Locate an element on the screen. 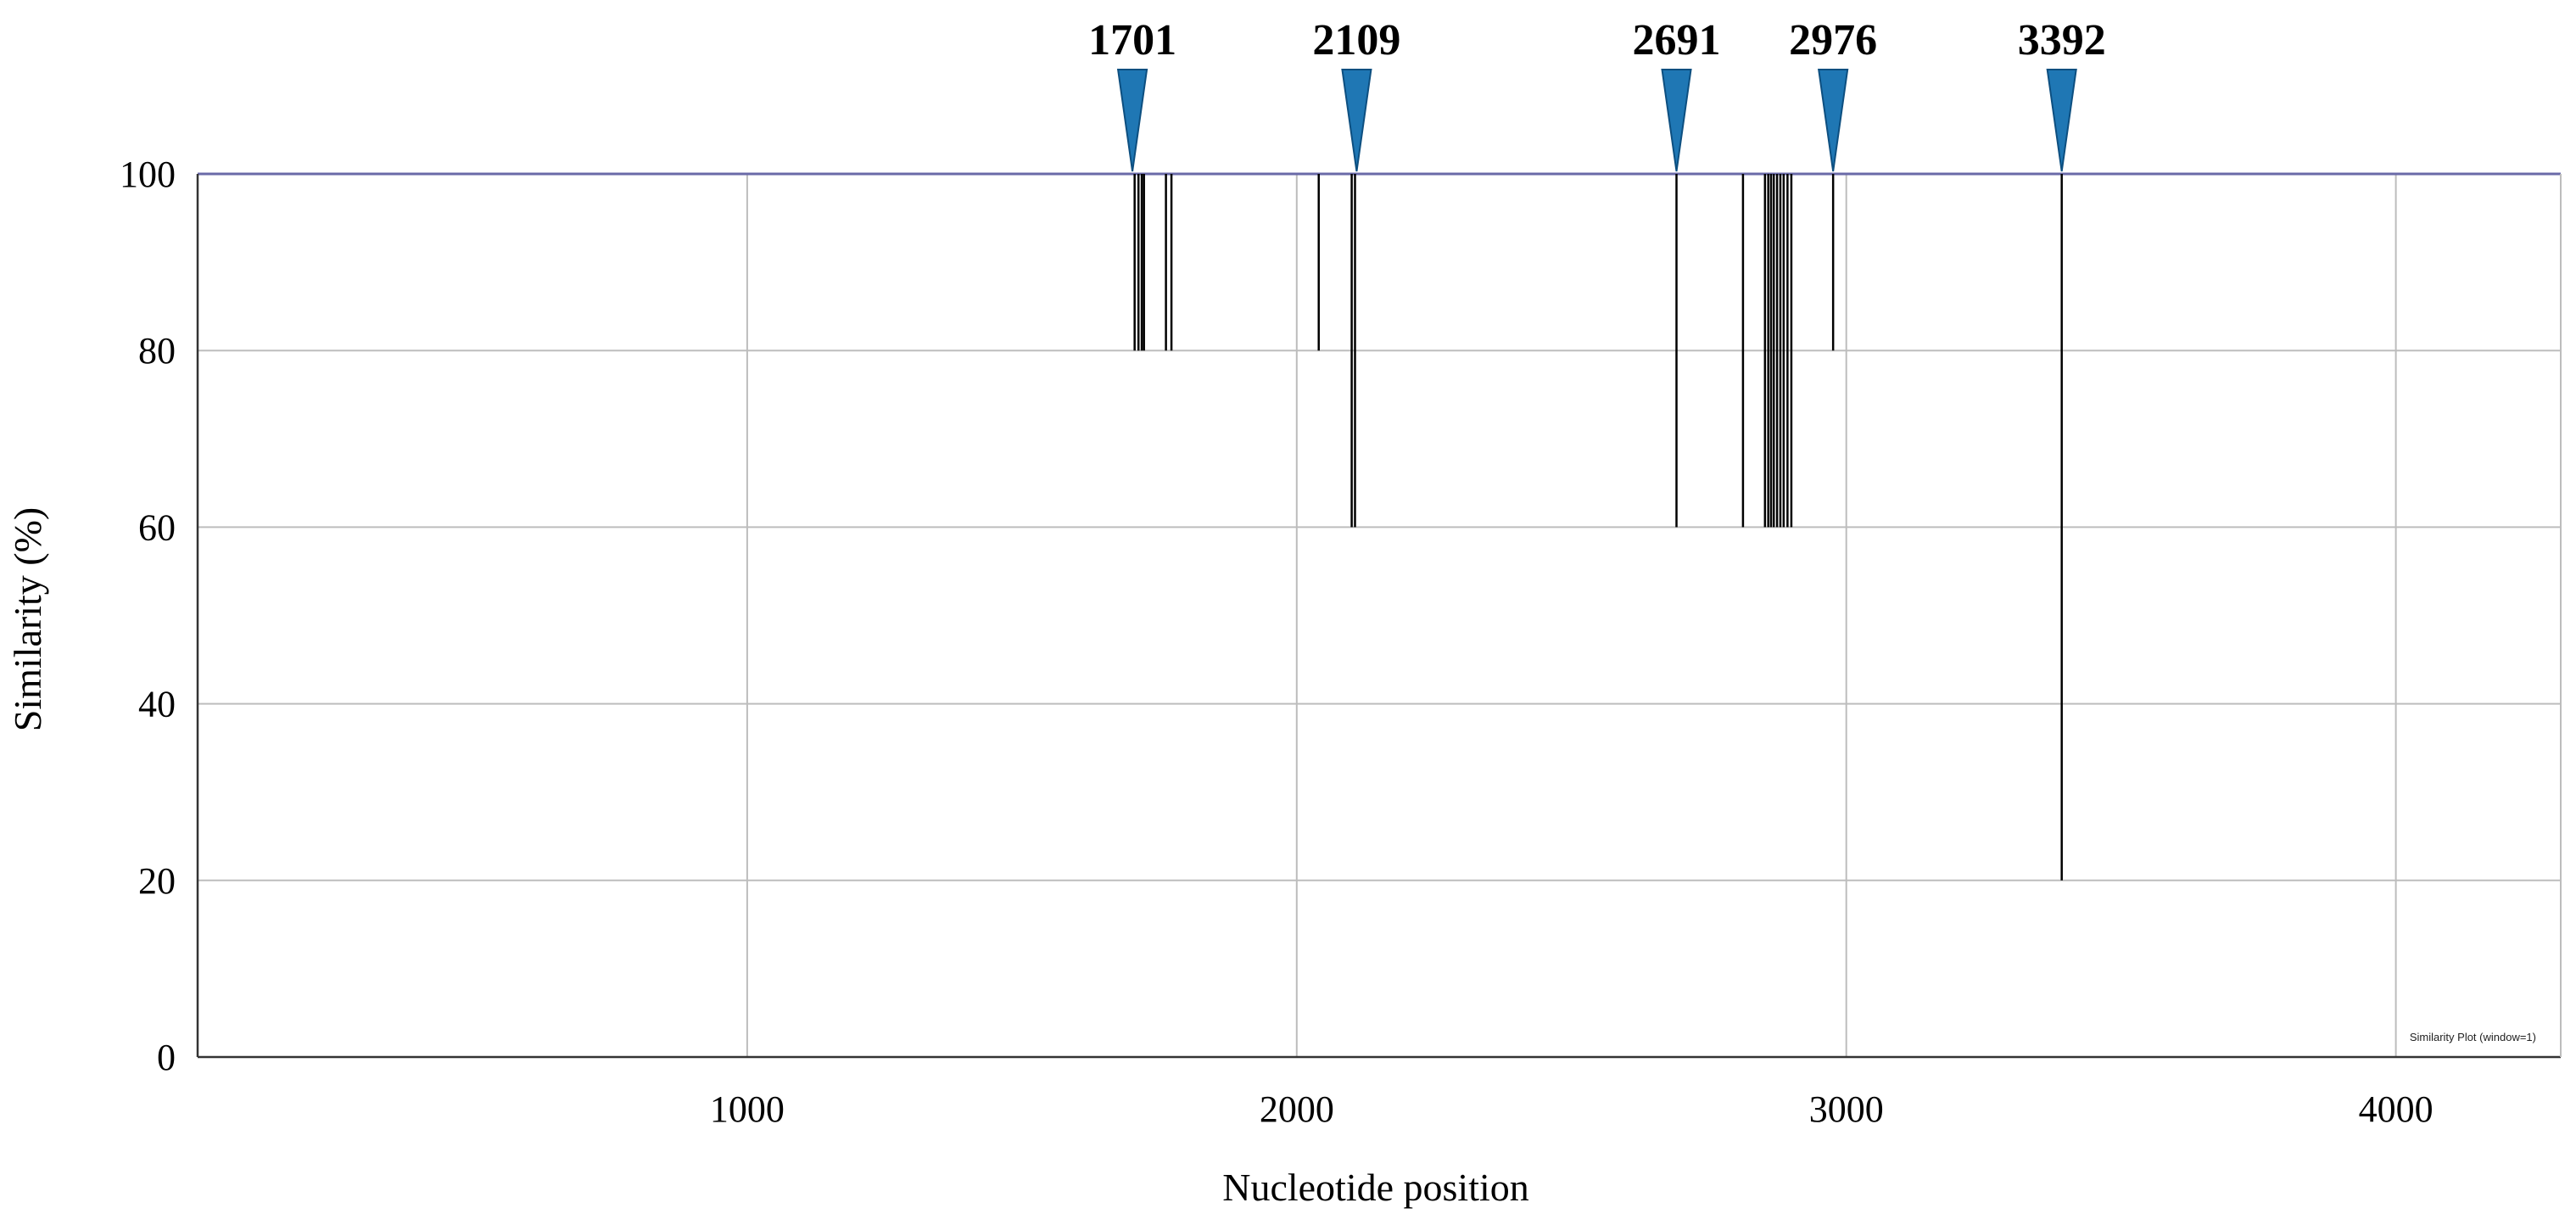  position-marker-label-2109: 2109 is located at coordinates (1356, 40).